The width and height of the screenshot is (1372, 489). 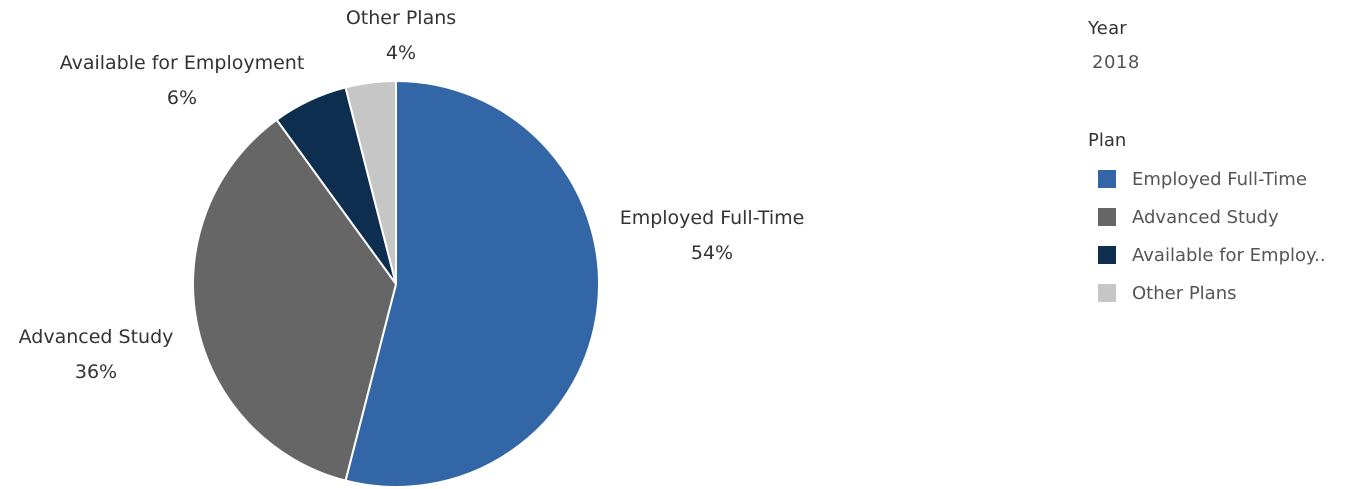 What do you see at coordinates (1229, 255) in the screenshot?
I see `legend-label: Available for Employ..` at bounding box center [1229, 255].